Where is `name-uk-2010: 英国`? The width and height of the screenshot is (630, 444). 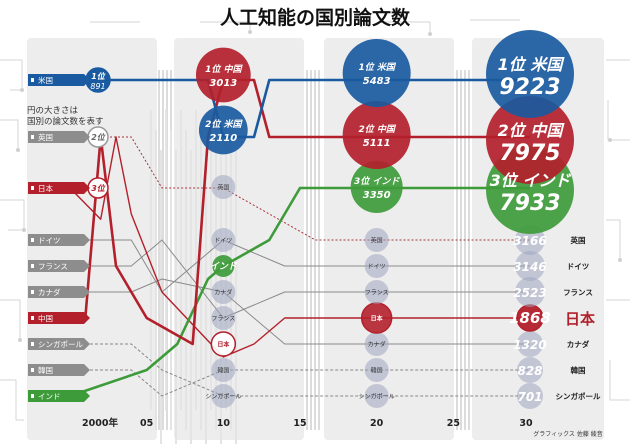 name-uk-2010: 英国 is located at coordinates (223, 188).